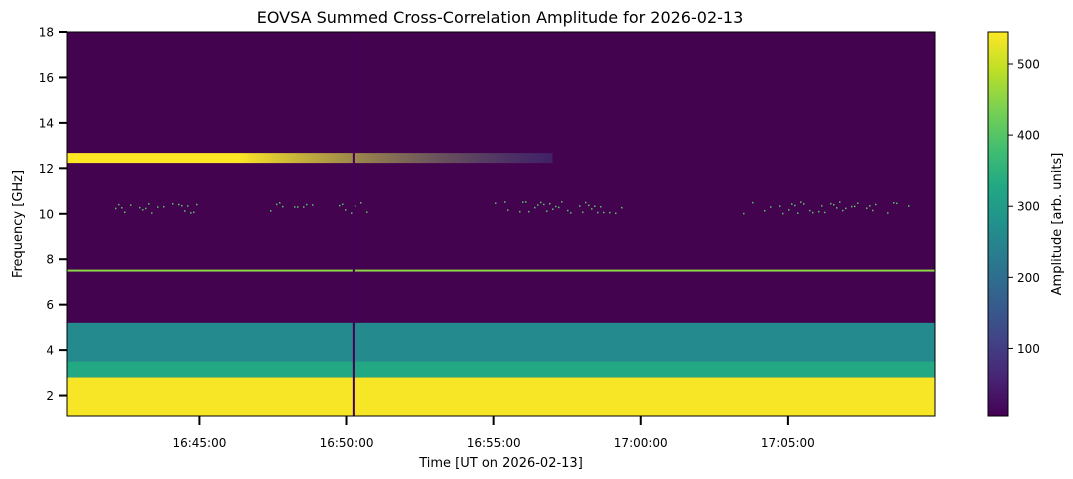  What do you see at coordinates (347, 443) in the screenshot?
I see `x-tick-label: 16:50:00` at bounding box center [347, 443].